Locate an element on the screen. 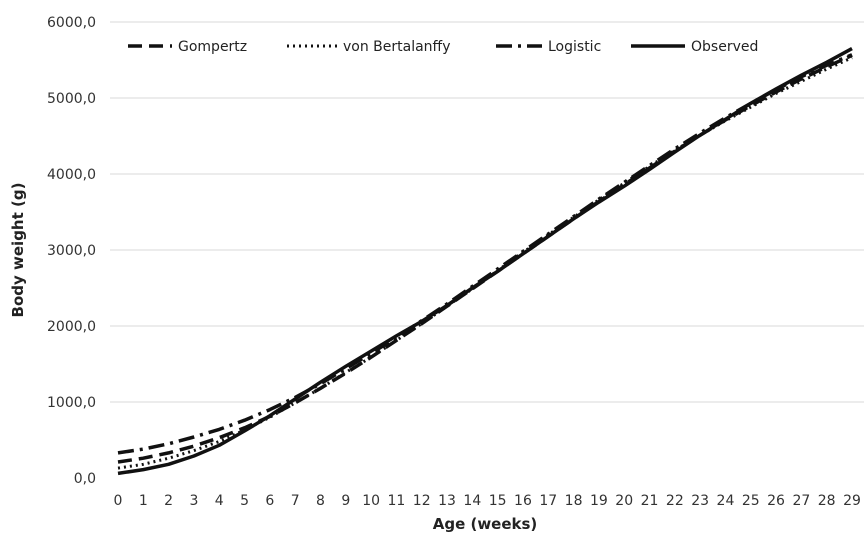  x-tick-label: 20 is located at coordinates (624, 501).